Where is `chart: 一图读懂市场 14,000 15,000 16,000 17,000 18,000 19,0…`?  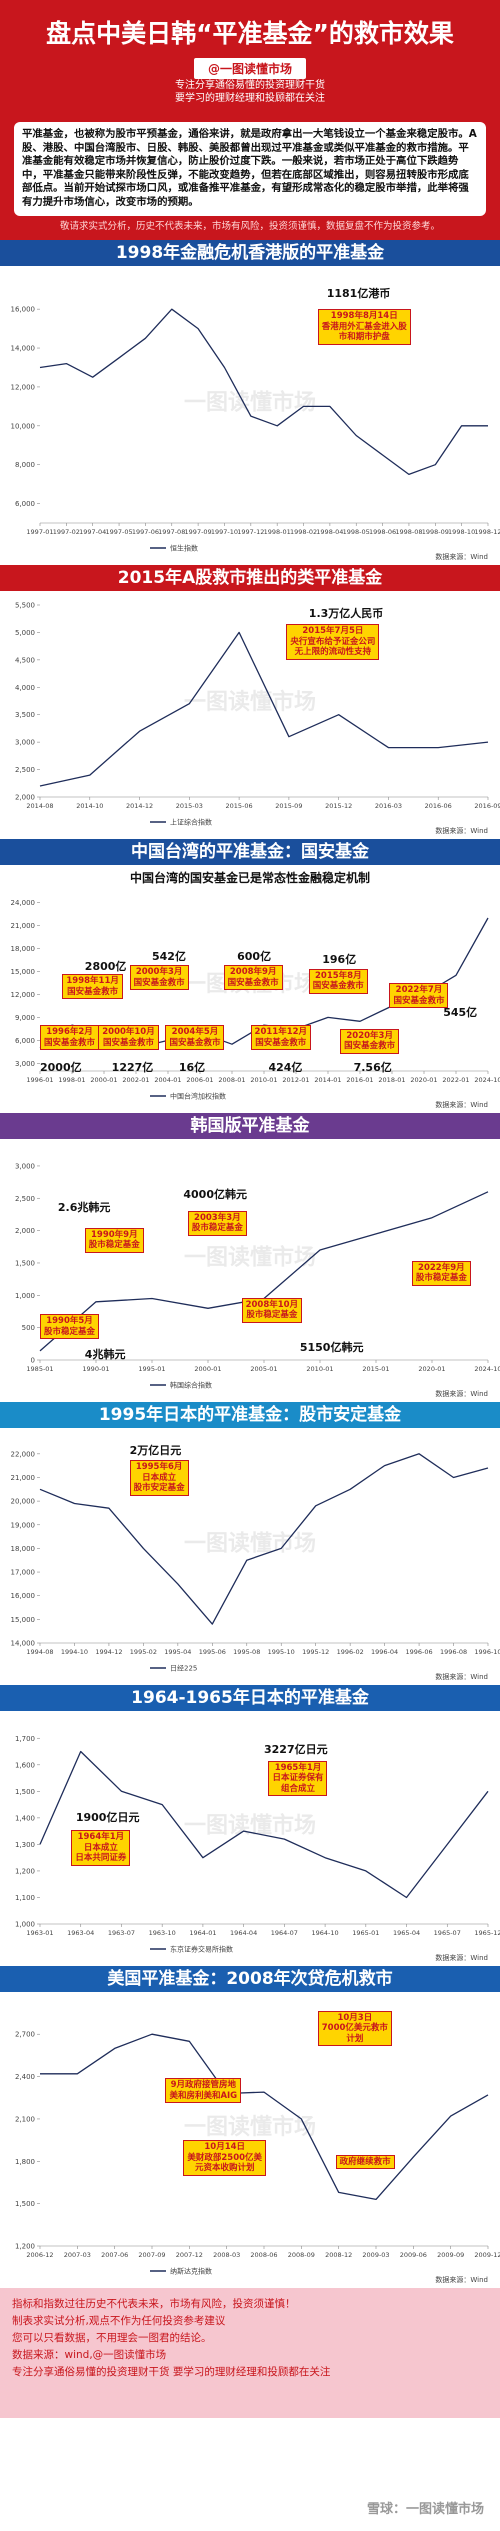 chart: 一图读懂市场 14,000 15,000 16,000 17,000 18,000 19,0… is located at coordinates (255, 1565).